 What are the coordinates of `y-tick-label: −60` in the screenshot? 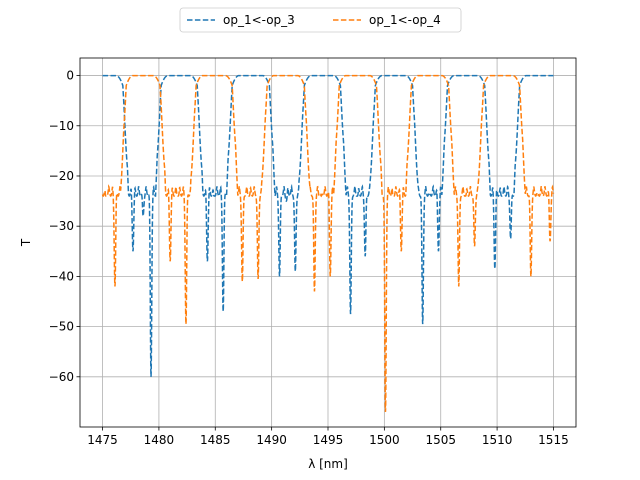 It's located at (61, 377).